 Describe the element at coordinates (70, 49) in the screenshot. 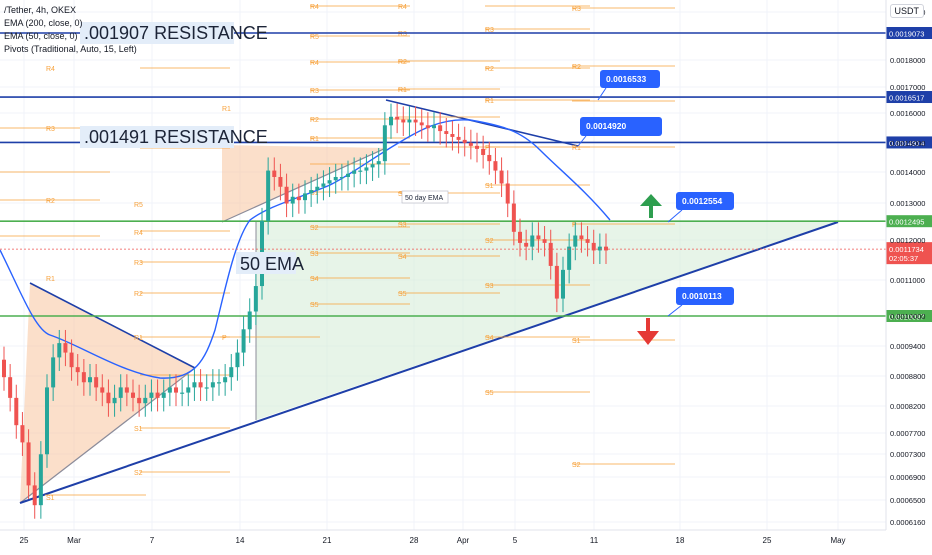

I see `legend-pivots: Pivots (Traditional, Auto, 15, Left)` at that location.